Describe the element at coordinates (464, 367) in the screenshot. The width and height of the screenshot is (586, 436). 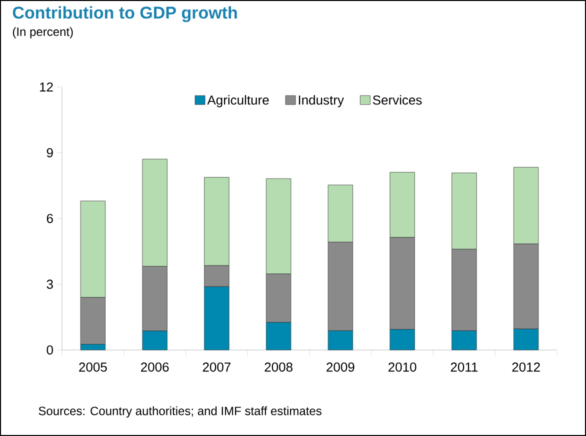
I see `x-tick-label: 2011` at that location.